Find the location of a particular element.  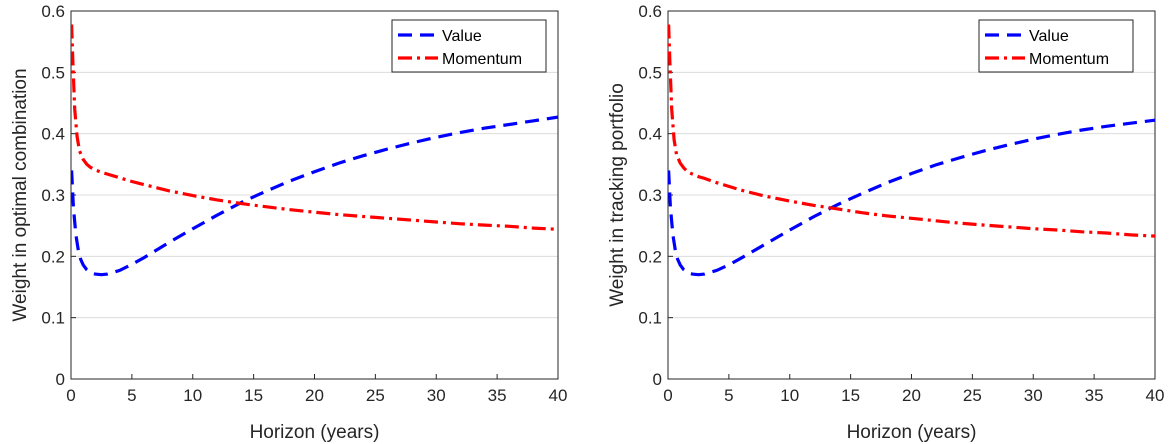

series-line-value is located at coordinates (911, 197).